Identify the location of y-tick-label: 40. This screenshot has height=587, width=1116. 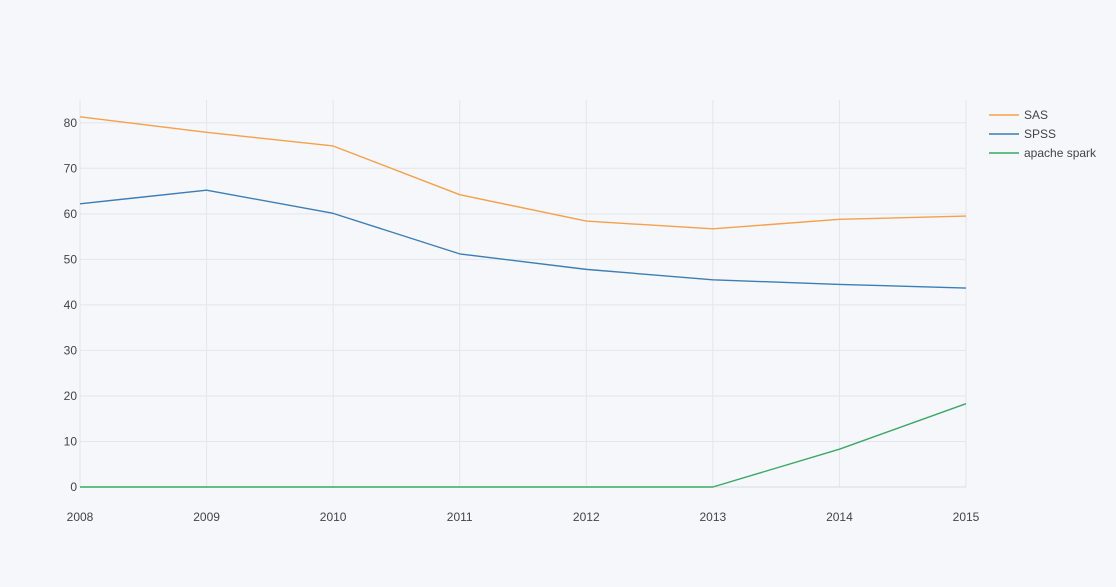
(71, 305).